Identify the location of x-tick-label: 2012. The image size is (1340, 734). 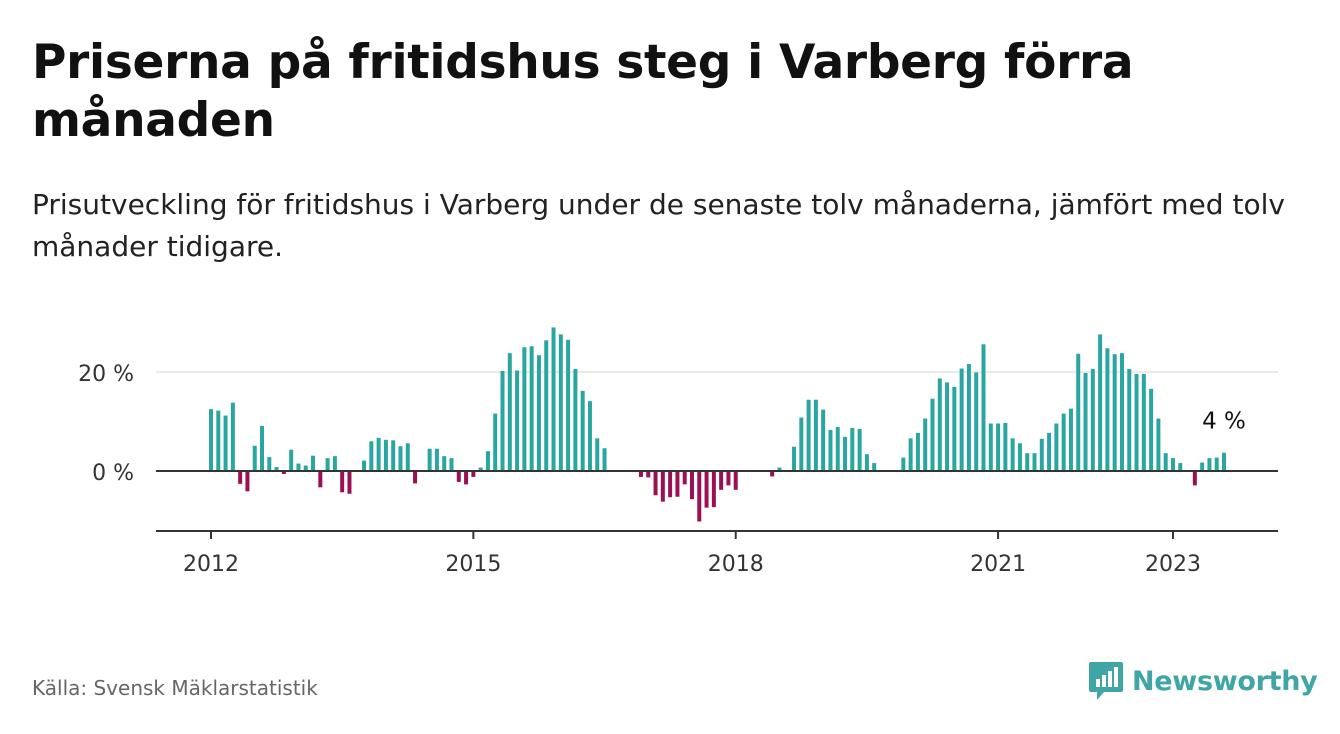
(211, 564).